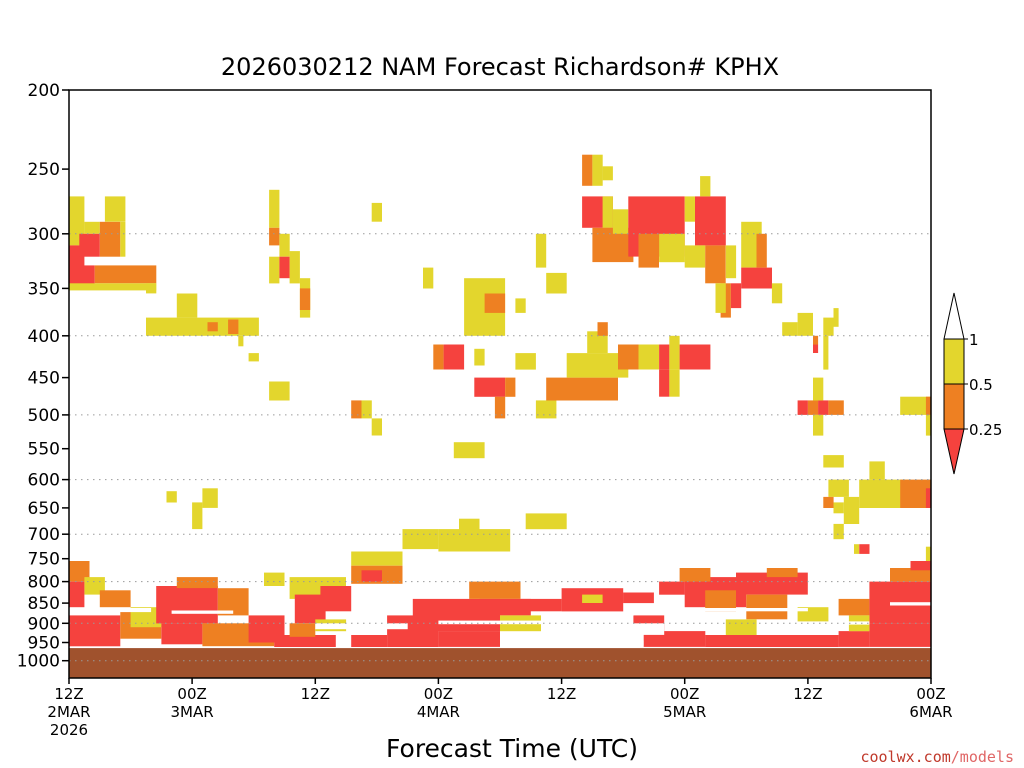 Image resolution: width=1024 pixels, height=768 pixels. Describe the element at coordinates (44, 91) in the screenshot. I see `y-tick-label: 200` at that location.